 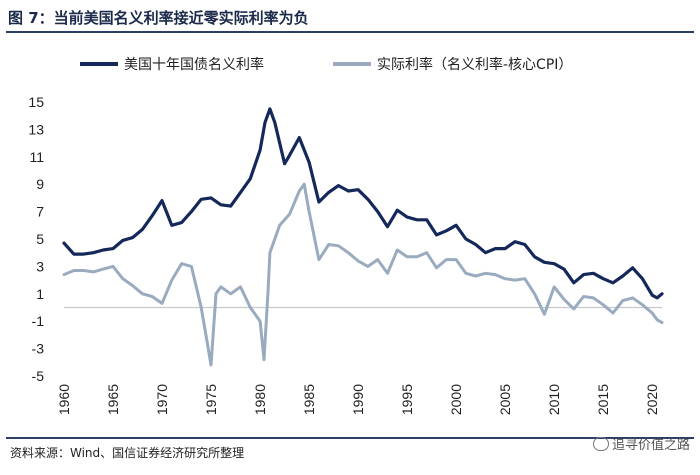 I want to click on y-tick-label: 5, so click(x=40, y=239).